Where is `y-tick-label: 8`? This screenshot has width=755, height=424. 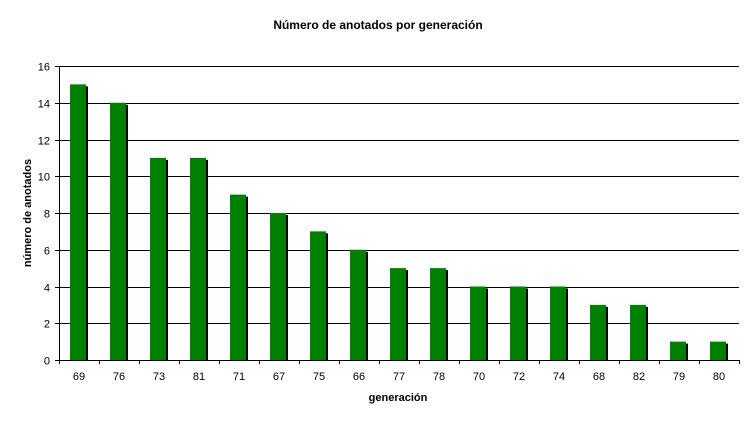
y-tick-label: 8 is located at coordinates (47, 215).